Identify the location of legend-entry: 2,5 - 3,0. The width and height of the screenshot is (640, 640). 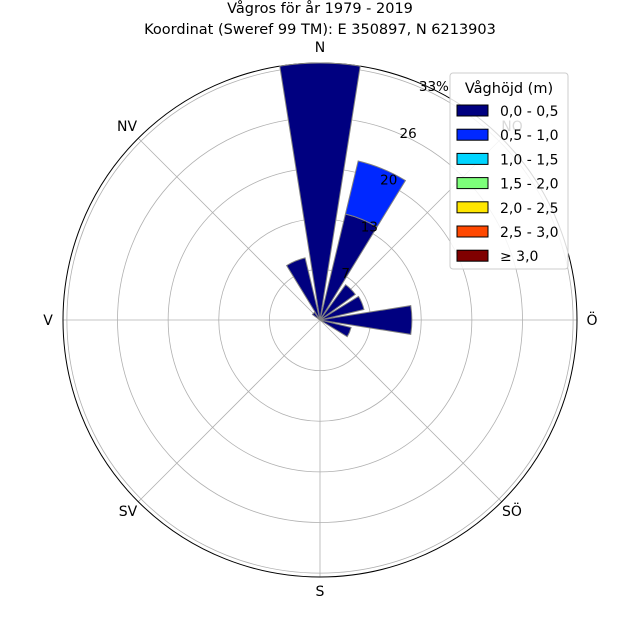
(529, 233).